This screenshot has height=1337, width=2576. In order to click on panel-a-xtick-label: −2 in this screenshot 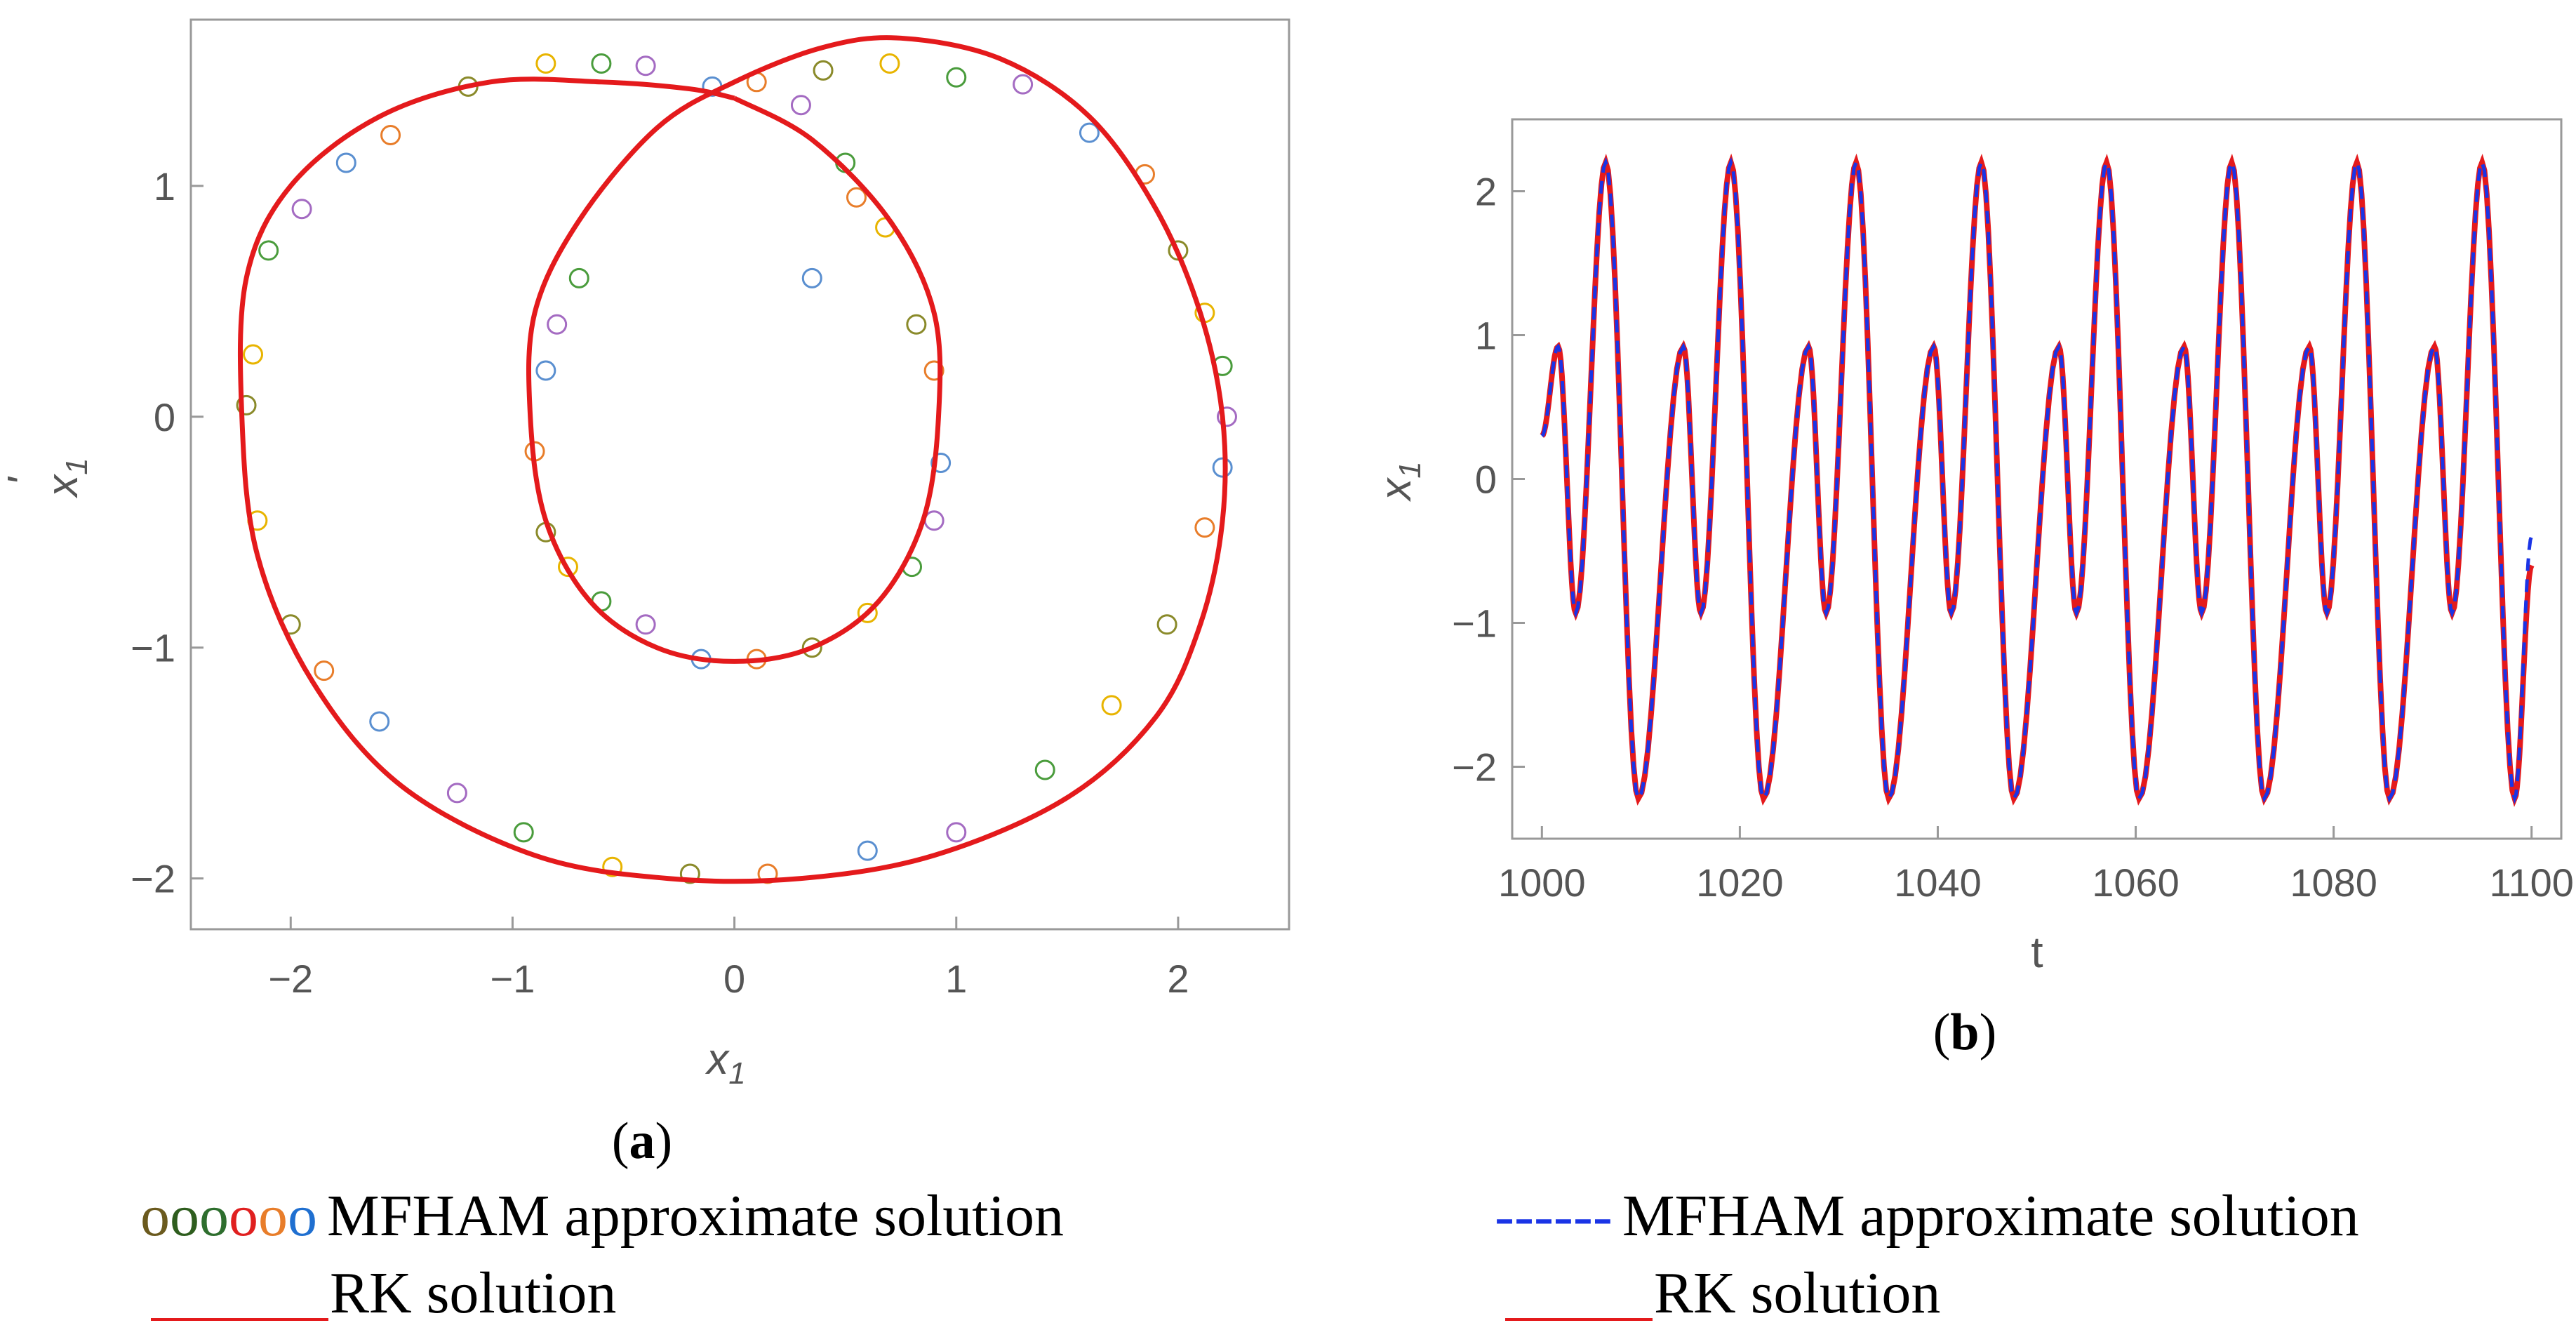, I will do `click(290, 979)`.